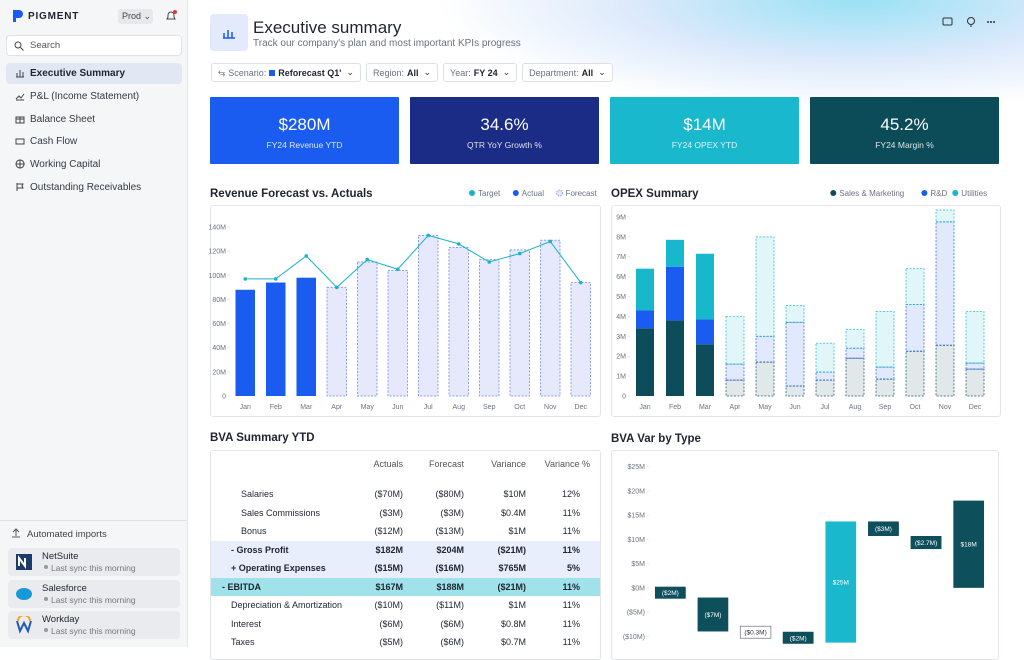  I want to click on divider, so click(93, 520).